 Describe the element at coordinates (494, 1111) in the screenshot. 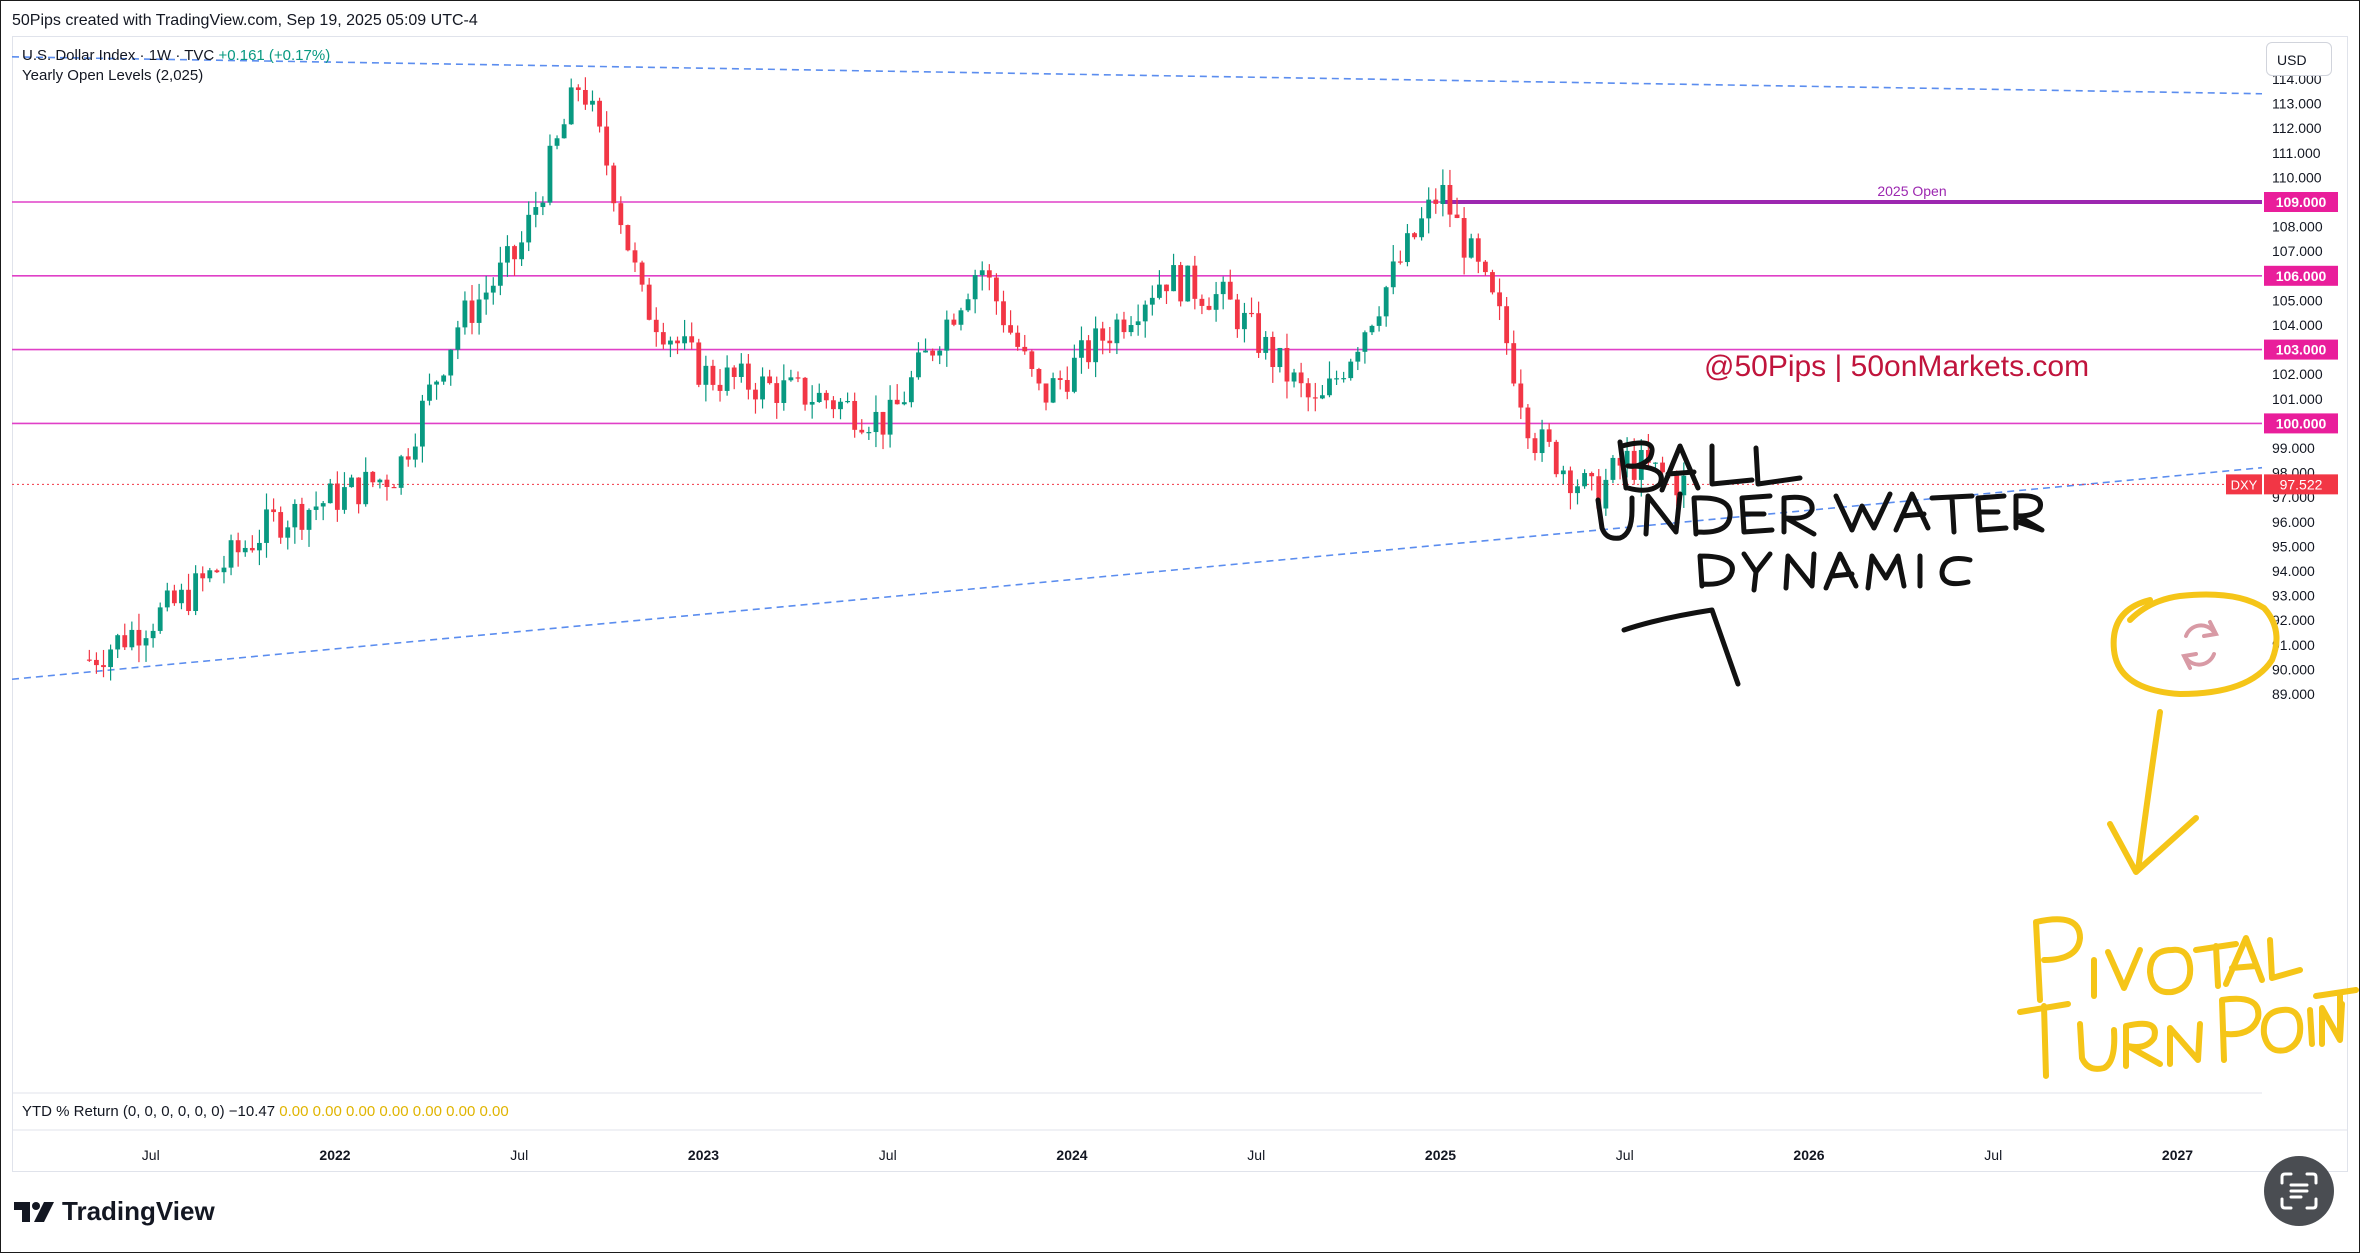

I see `ytd-val-6: 0.00` at that location.